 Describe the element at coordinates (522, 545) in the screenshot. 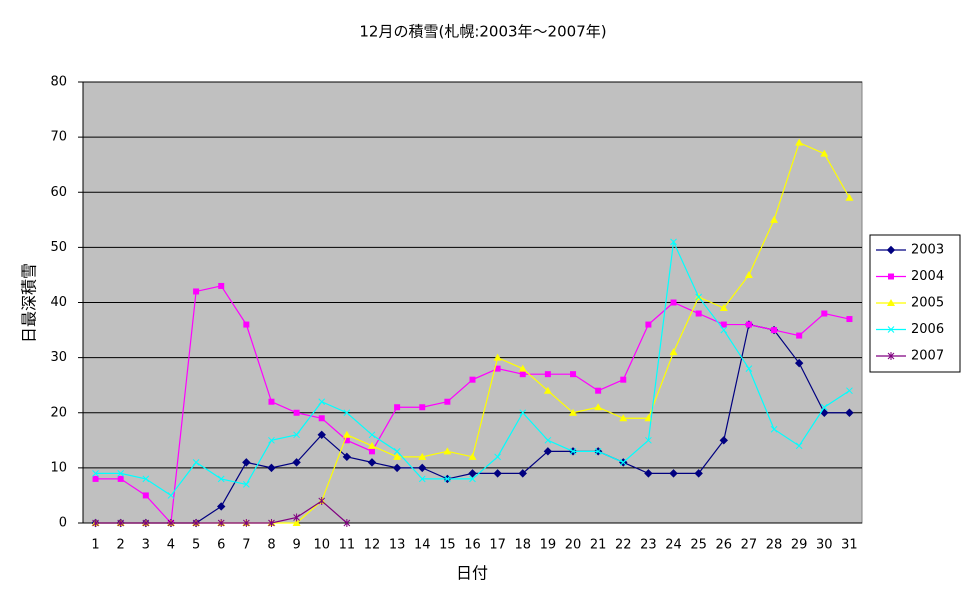

I see `x-tick-label: 18` at that location.